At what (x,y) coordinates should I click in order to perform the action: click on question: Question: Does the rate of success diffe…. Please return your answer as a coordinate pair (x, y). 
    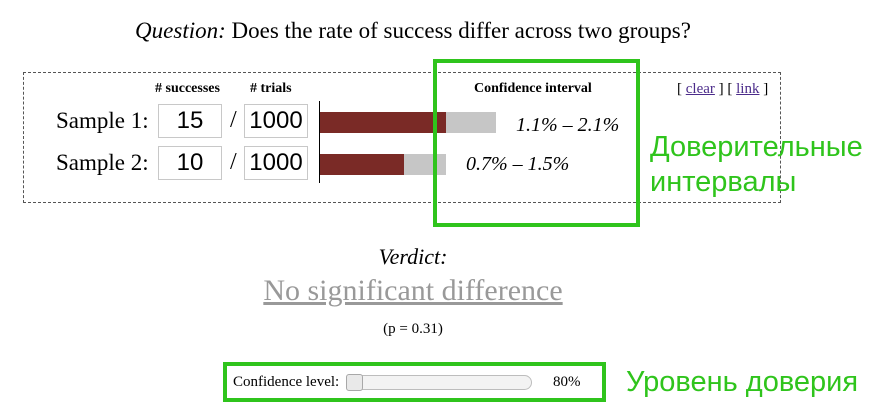
    Looking at the image, I should click on (413, 31).